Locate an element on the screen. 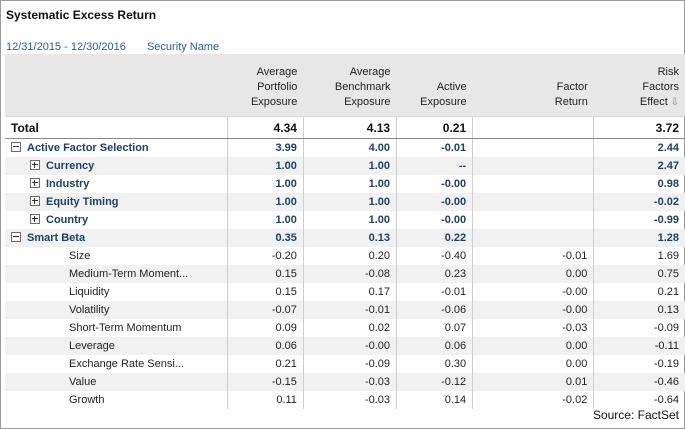  cell-avg-benchmark-exposure: -0.01 is located at coordinates (349, 310).